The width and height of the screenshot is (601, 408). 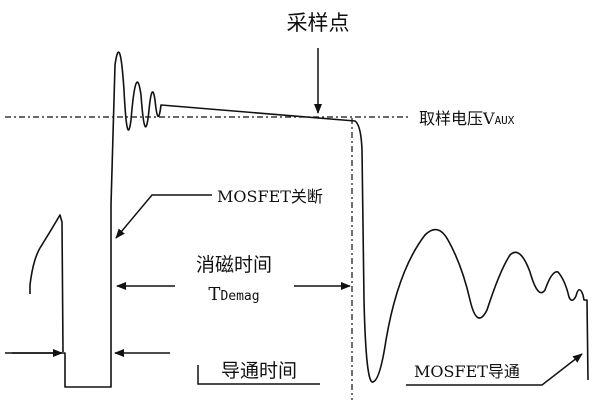 I want to click on on-time-underline, so click(x=258, y=375).